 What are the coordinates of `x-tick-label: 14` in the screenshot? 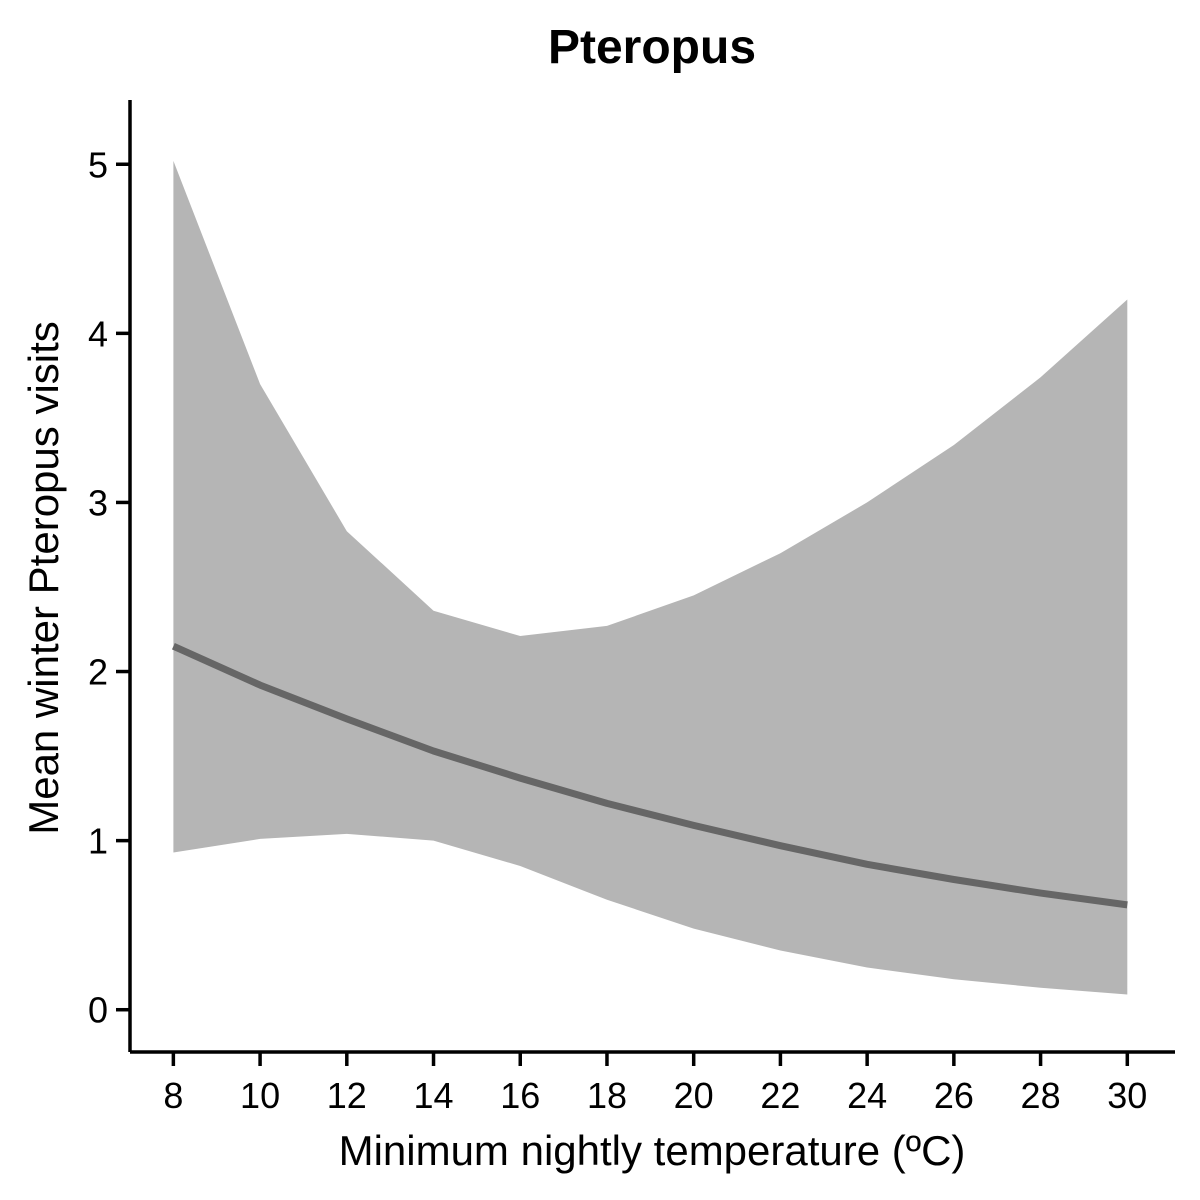 It's located at (434, 1095).